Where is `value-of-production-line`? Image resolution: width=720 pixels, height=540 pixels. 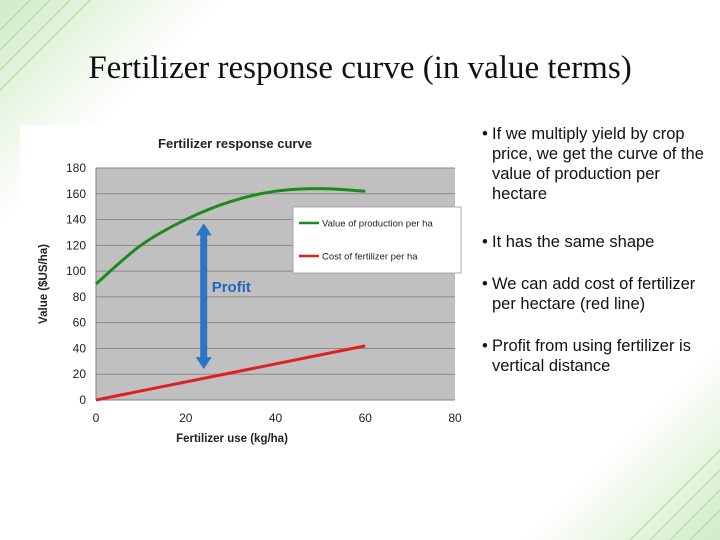
value-of-production-line is located at coordinates (230, 236).